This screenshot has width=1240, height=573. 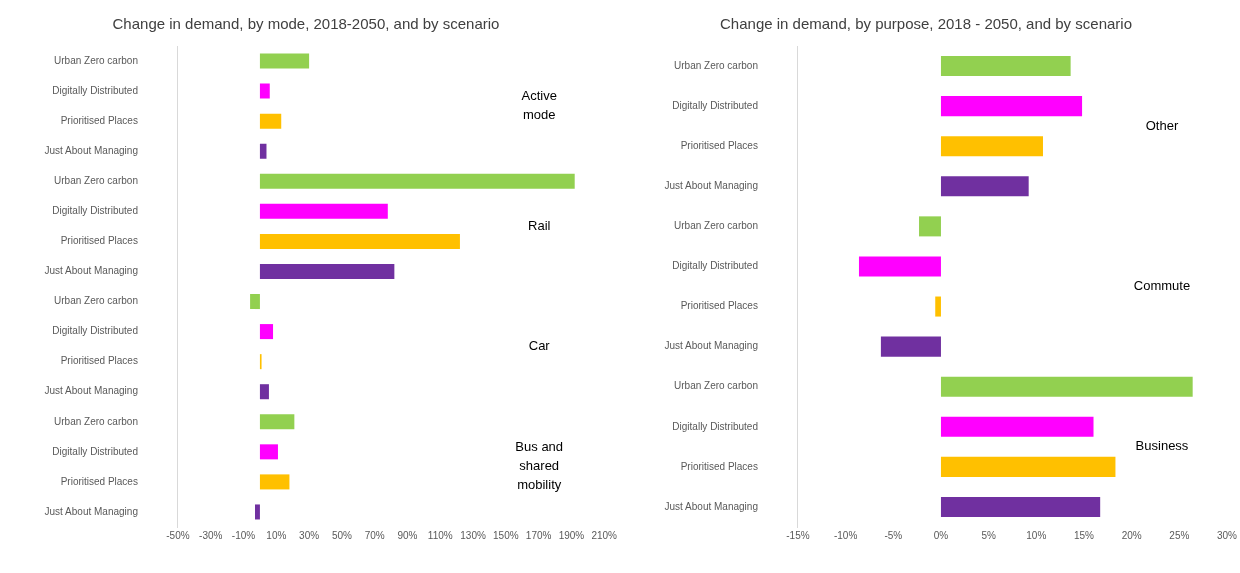 I want to click on x-tick-label: 25%, so click(x=1179, y=535).